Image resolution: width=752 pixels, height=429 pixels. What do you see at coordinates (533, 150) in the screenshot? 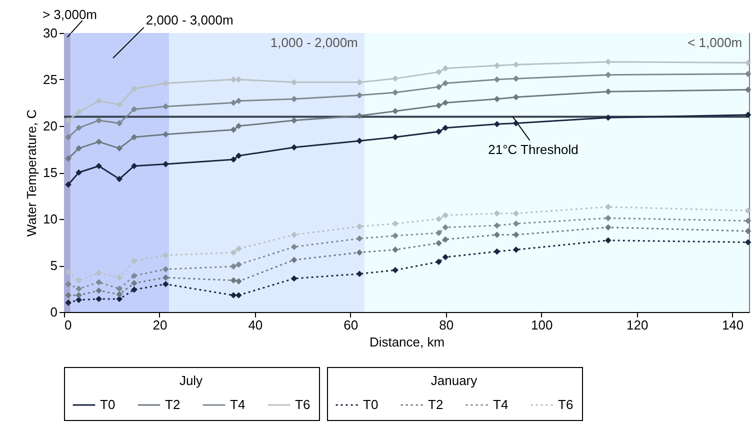
I see `ref-line-label: 21°C Threshold` at bounding box center [533, 150].